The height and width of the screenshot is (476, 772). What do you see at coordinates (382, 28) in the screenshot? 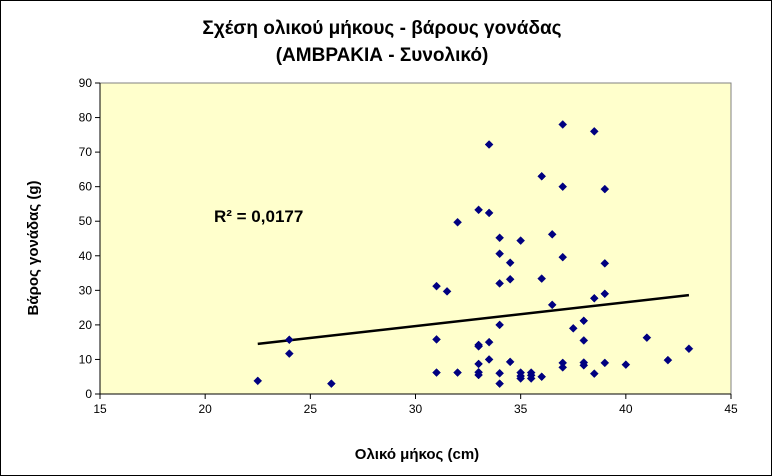
I see `chart-title: Σχέση ολικού μήκους - βάρους γονάδας` at bounding box center [382, 28].